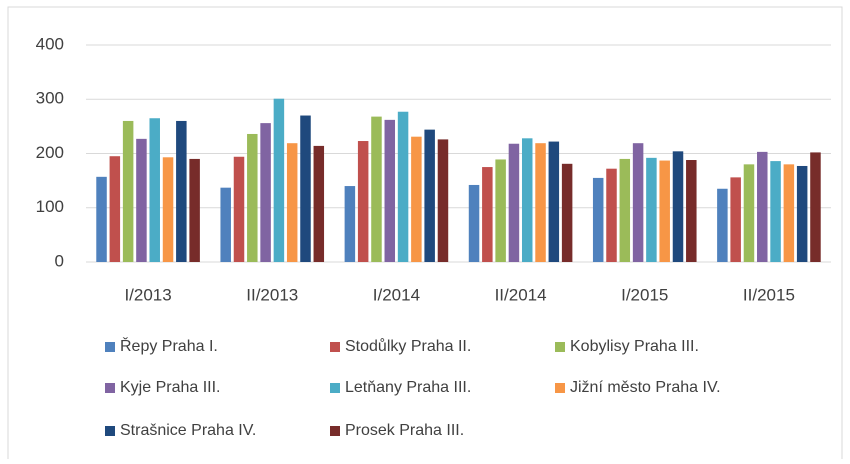 The image size is (850, 464). I want to click on legend-label: Letňany Praha III., so click(408, 387).